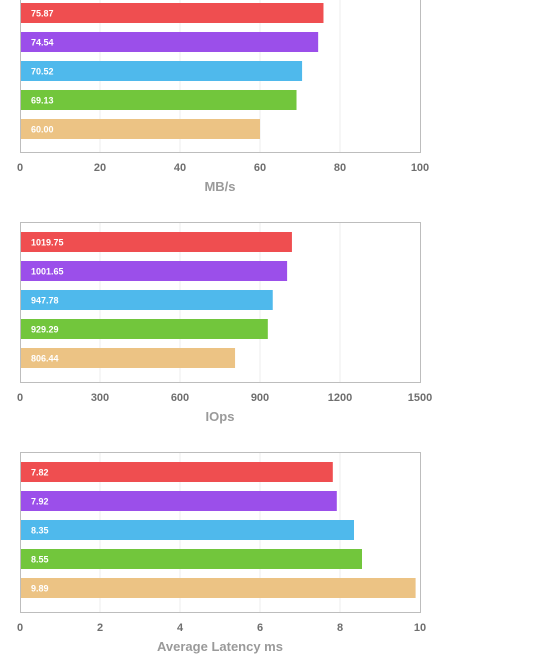 Image resolution: width=560 pixels, height=663 pixels. Describe the element at coordinates (42, 43) in the screenshot. I see `bar-value-label: 74.54` at that location.